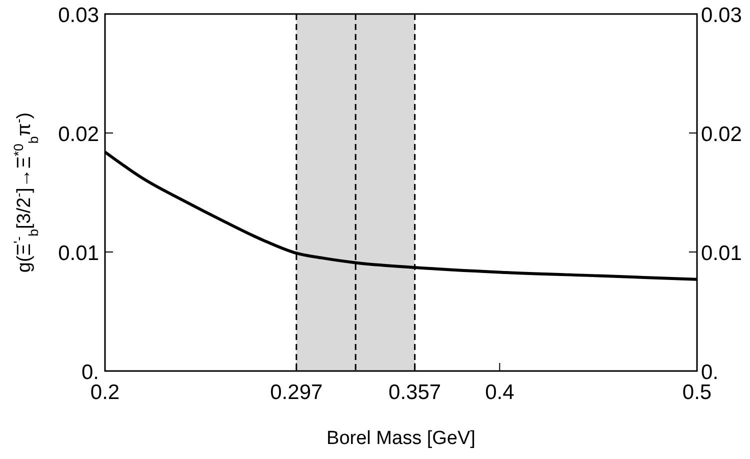 Image resolution: width=750 pixels, height=459 pixels. What do you see at coordinates (500, 392) in the screenshot?
I see `x-tick-label: 0.4` at bounding box center [500, 392].